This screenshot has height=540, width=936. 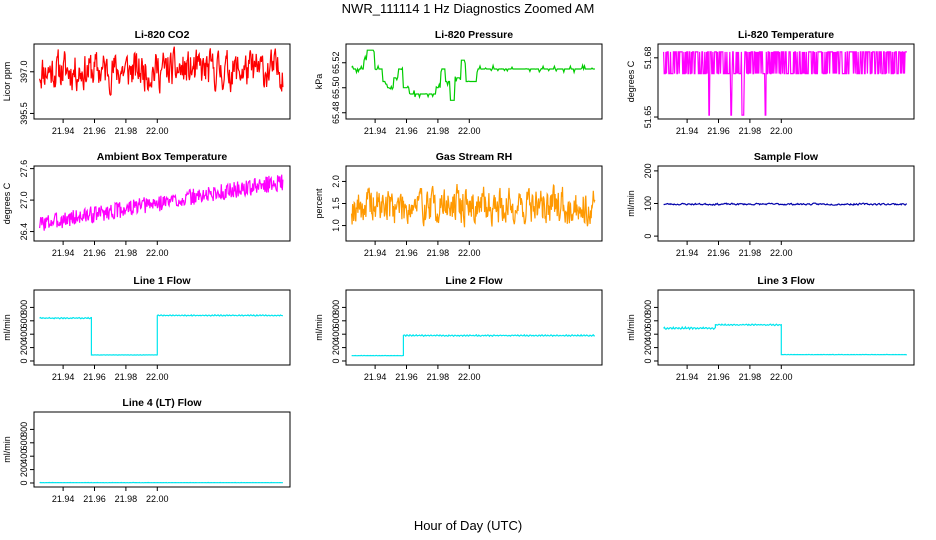 I want to click on chart-title: Line 3 Flow, so click(x=786, y=281).